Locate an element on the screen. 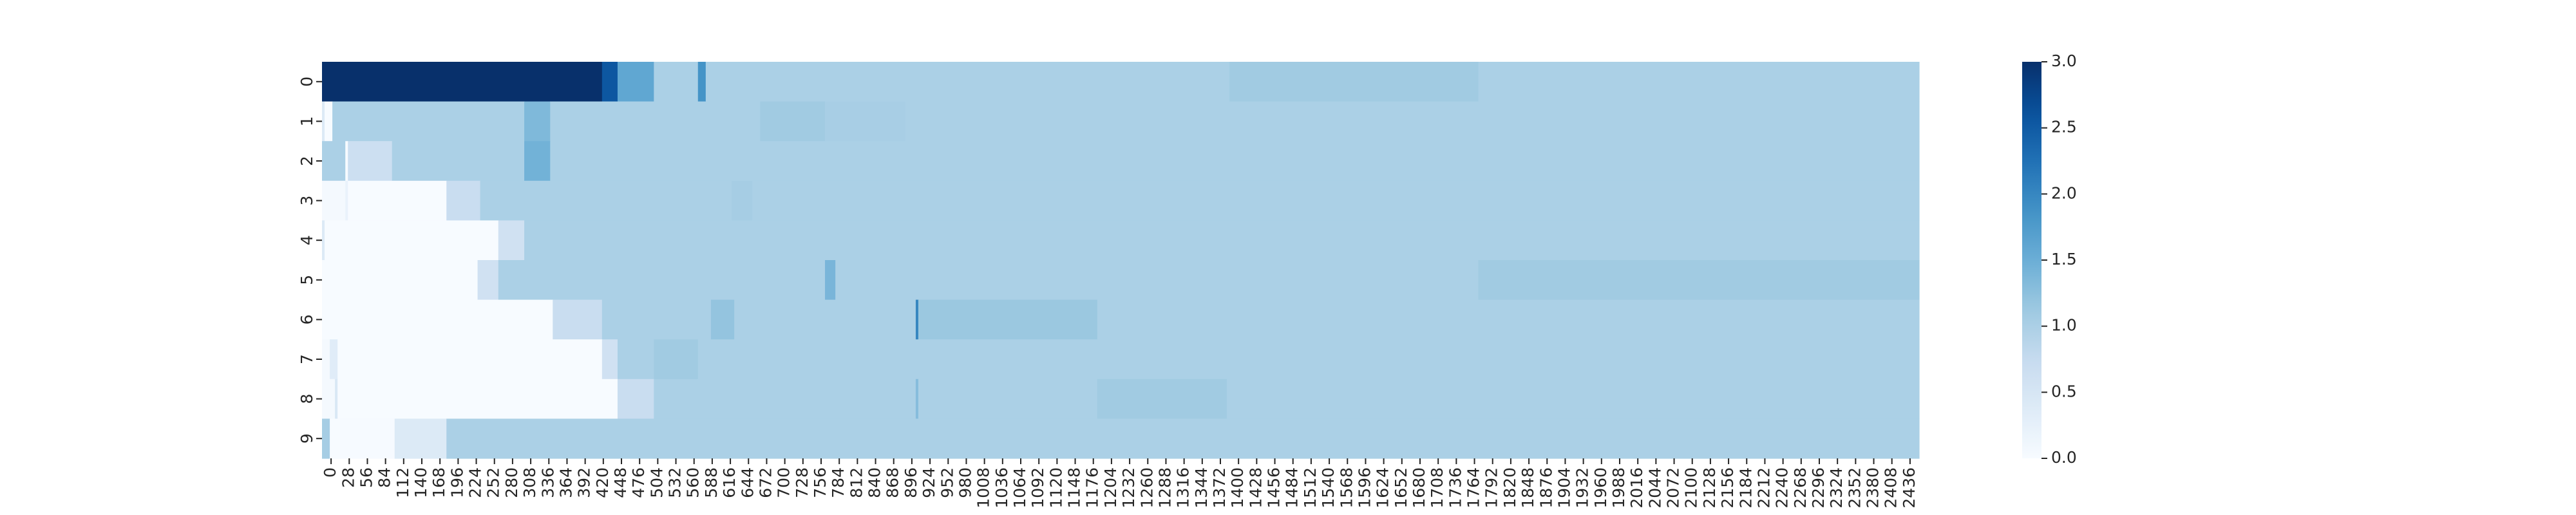 The height and width of the screenshot is (515, 2576). x-tick-label-2184: 2184 is located at coordinates (1746, 488).